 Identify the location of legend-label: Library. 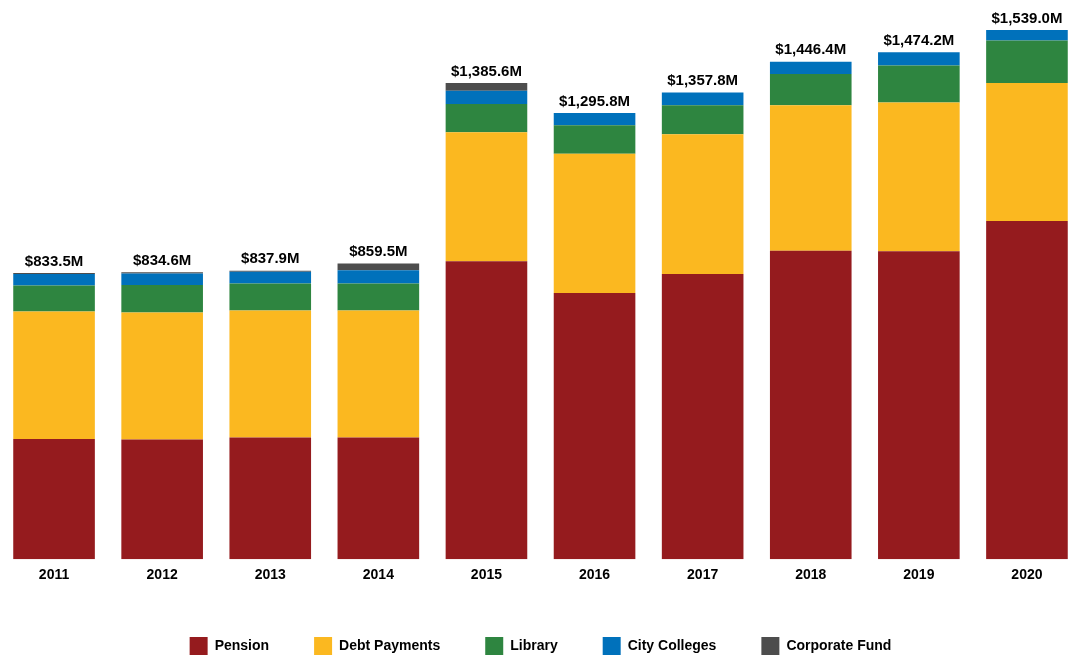
(534, 644).